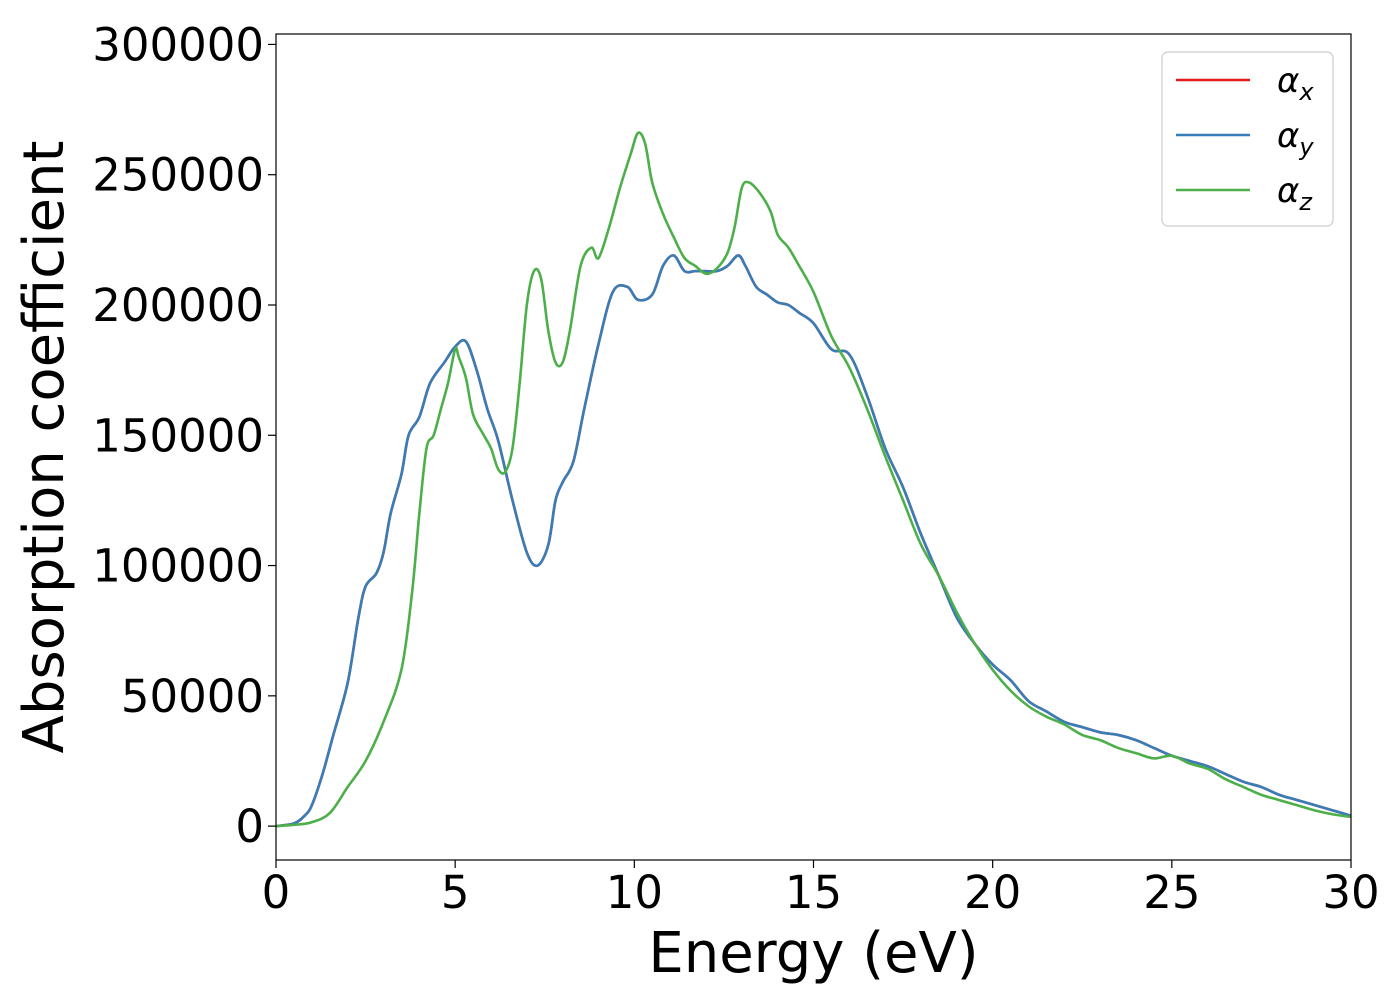 The image size is (1400, 1000). Describe the element at coordinates (1171, 892) in the screenshot. I see `x-tick-label: 25` at that location.